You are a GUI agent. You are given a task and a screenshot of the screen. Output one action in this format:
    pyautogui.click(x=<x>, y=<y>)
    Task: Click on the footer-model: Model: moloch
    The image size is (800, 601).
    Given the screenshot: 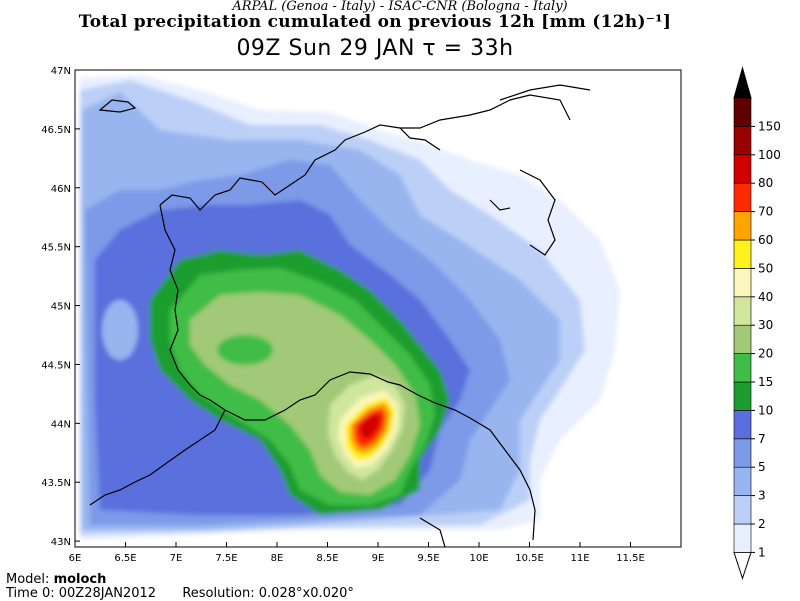 What is the action you would take?
    pyautogui.click(x=56, y=579)
    